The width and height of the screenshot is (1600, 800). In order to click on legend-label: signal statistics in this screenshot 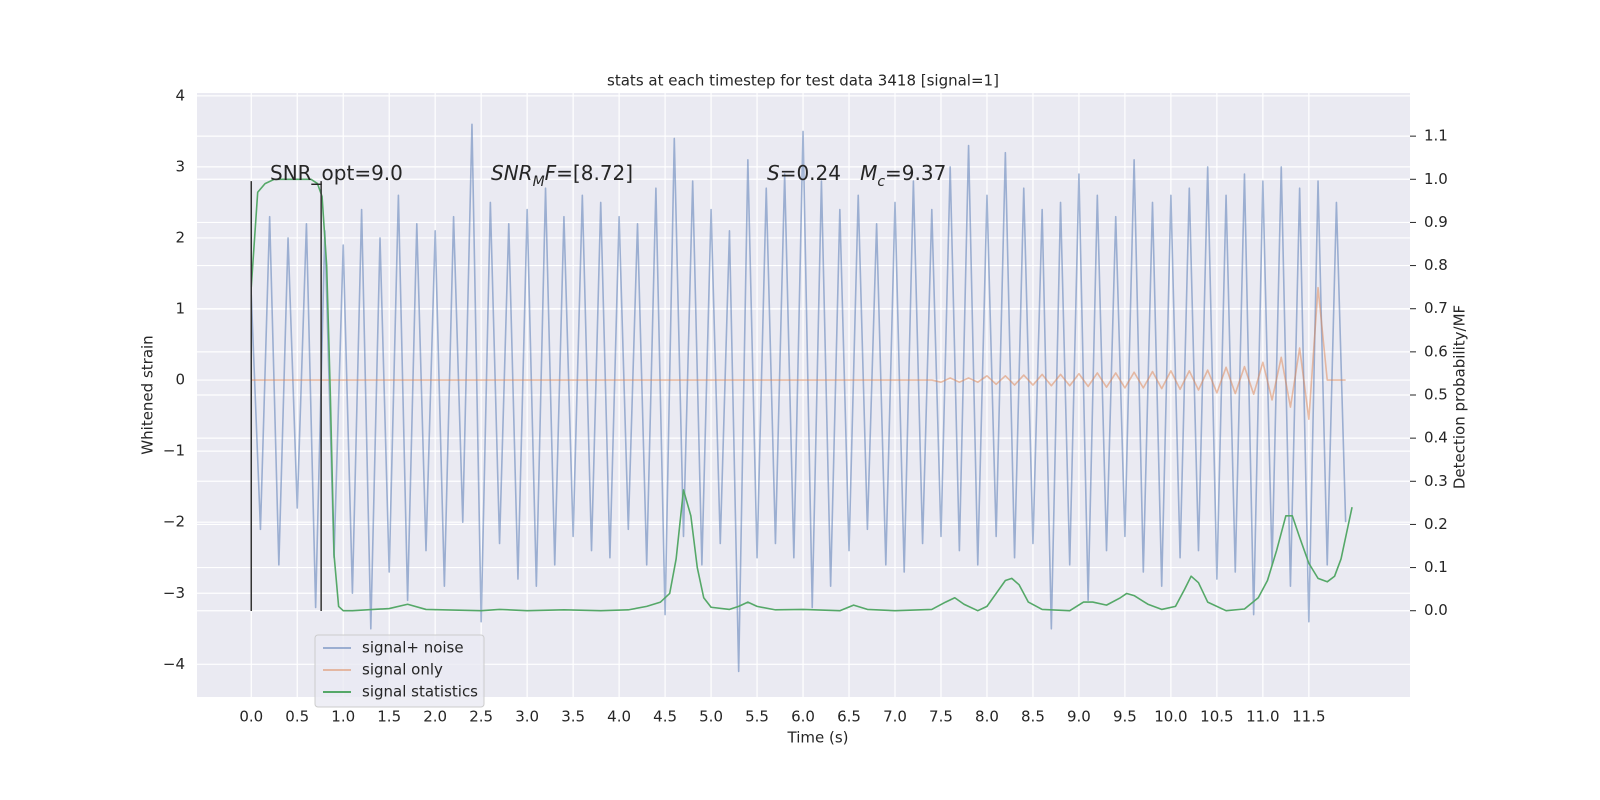, I will do `click(420, 692)`.